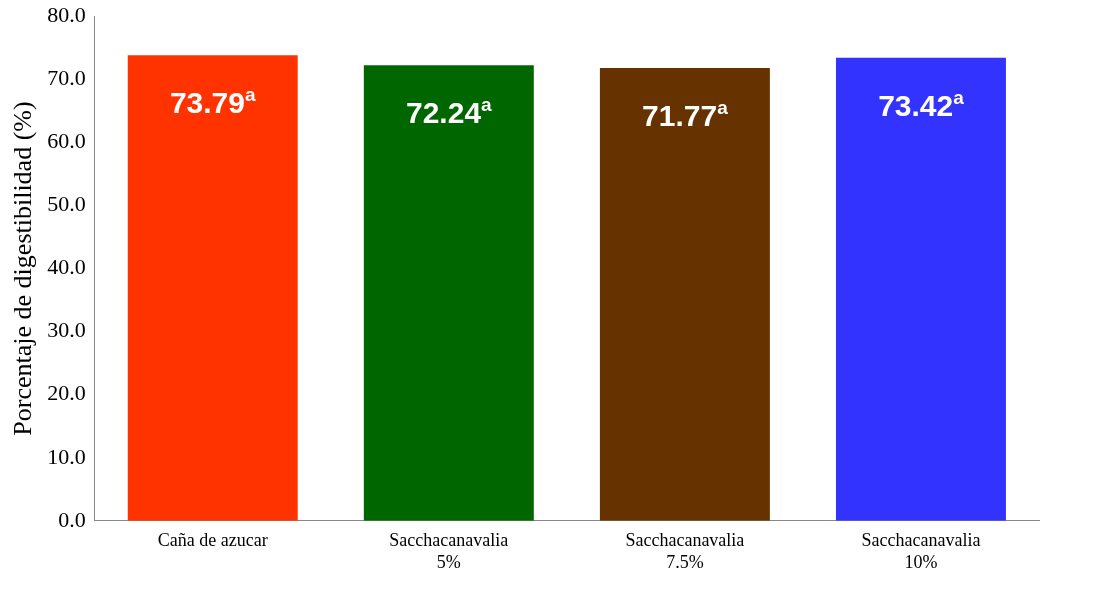  What do you see at coordinates (66, 330) in the screenshot?
I see `y-tick-label: 30.0` at bounding box center [66, 330].